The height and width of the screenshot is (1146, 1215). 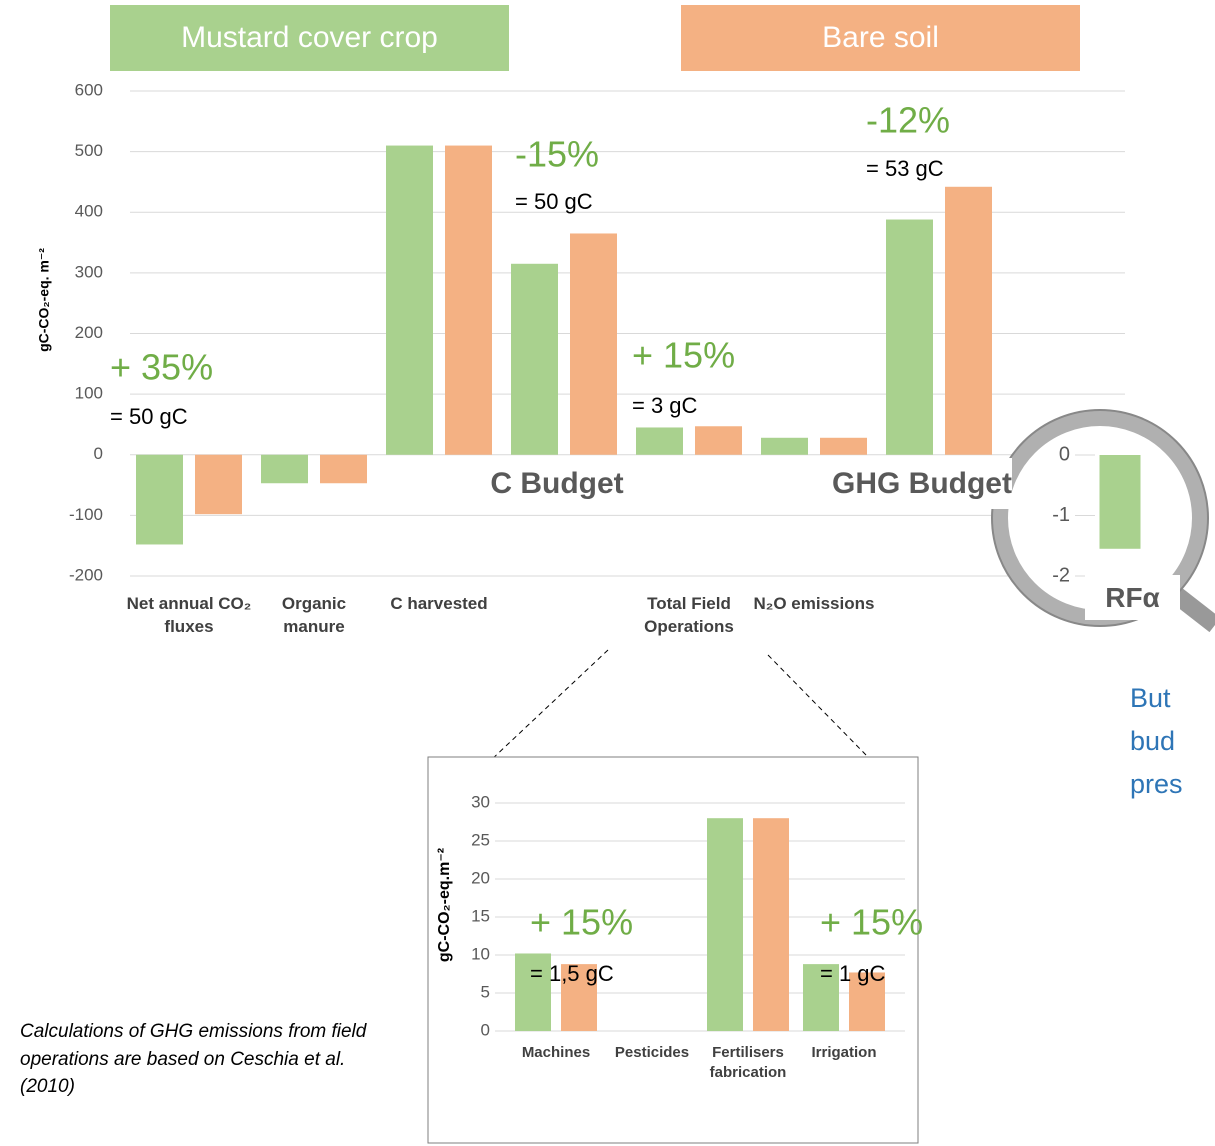 I want to click on x-tick-label: Organic manure, so click(x=314, y=615).